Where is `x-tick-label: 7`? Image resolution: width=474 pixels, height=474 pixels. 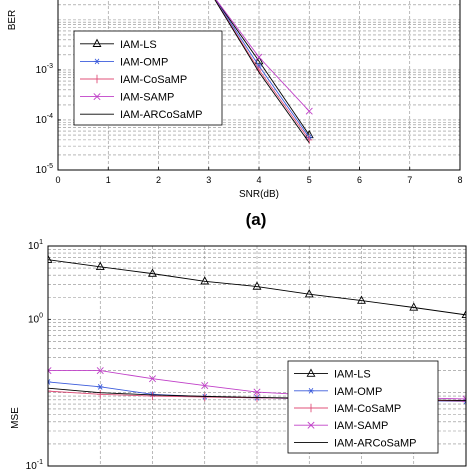 x-tick-label: 7 is located at coordinates (409, 180).